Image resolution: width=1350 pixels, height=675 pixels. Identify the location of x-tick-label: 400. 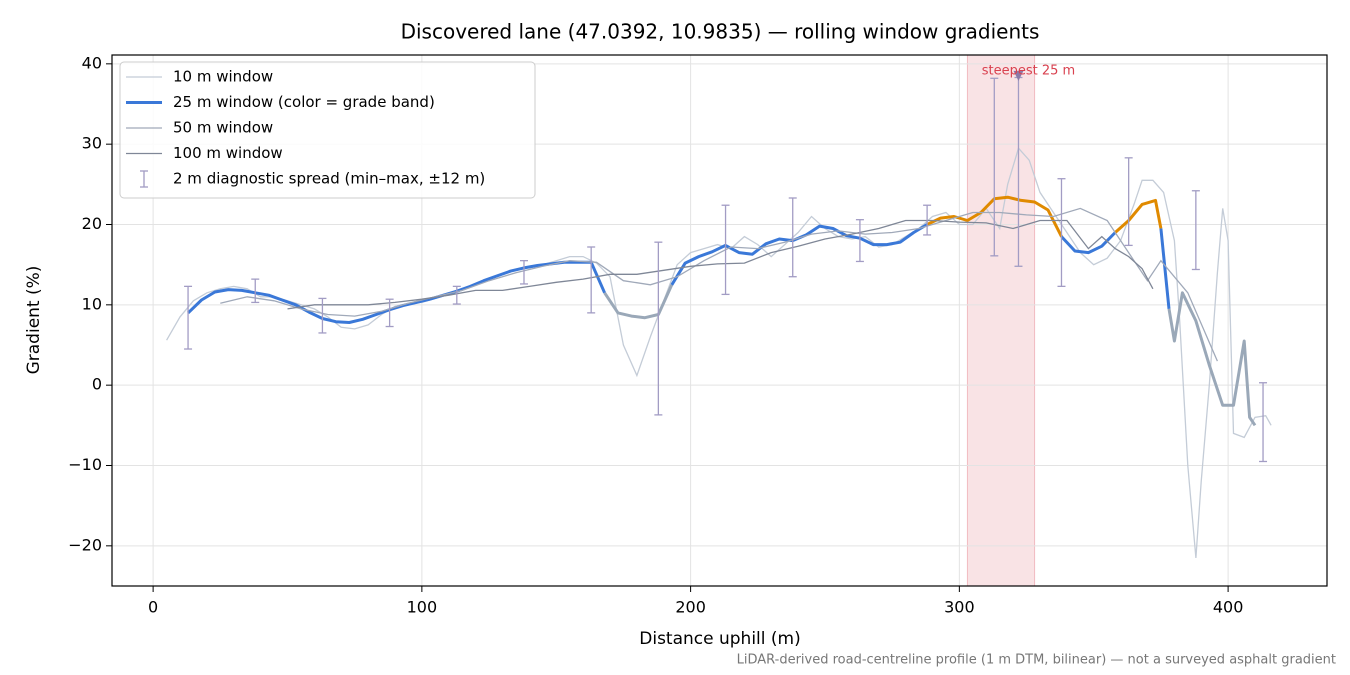
(1228, 607).